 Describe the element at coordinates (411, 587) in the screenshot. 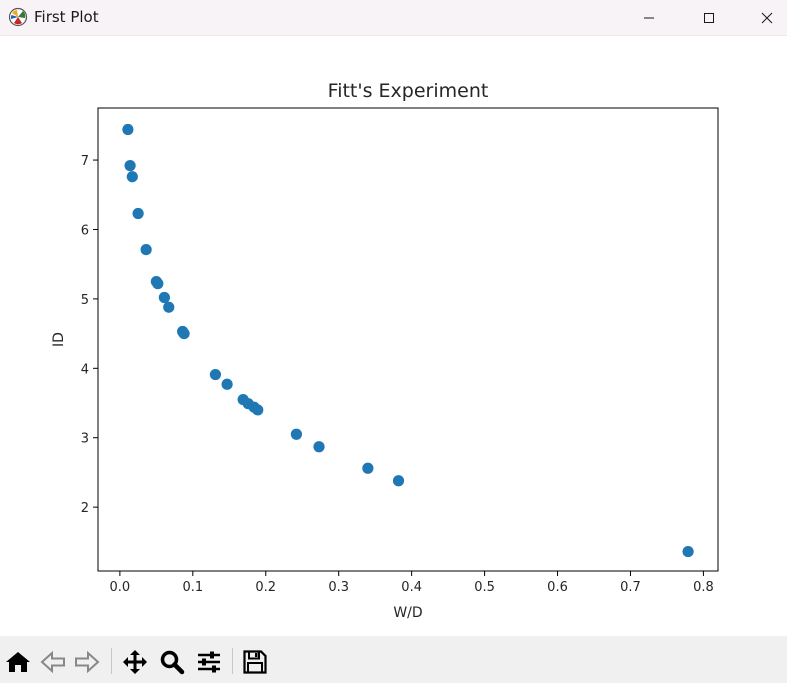

I see `x-tick-label: 0.4` at that location.